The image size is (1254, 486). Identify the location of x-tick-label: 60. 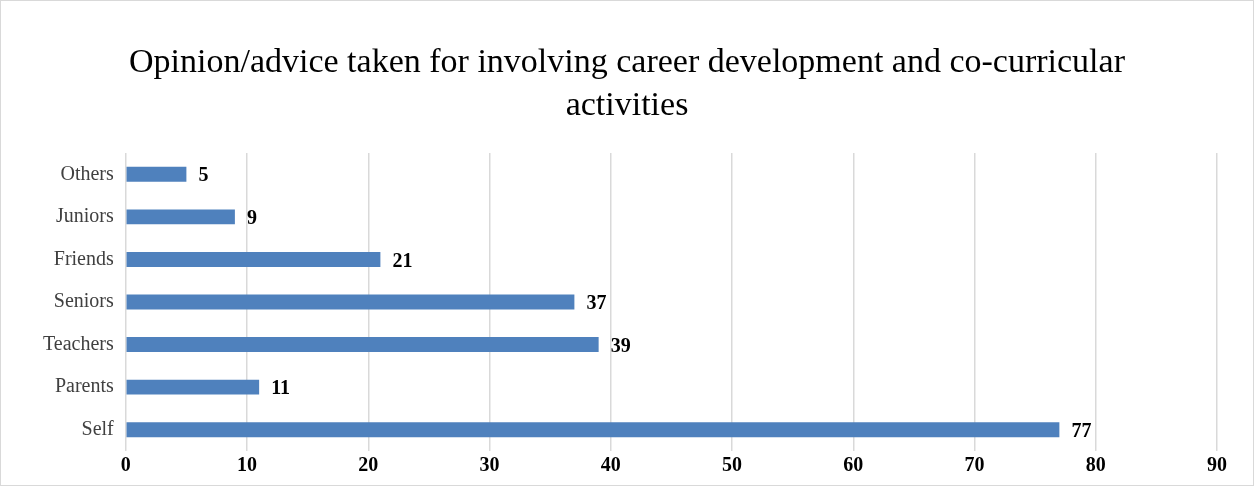
(853, 464).